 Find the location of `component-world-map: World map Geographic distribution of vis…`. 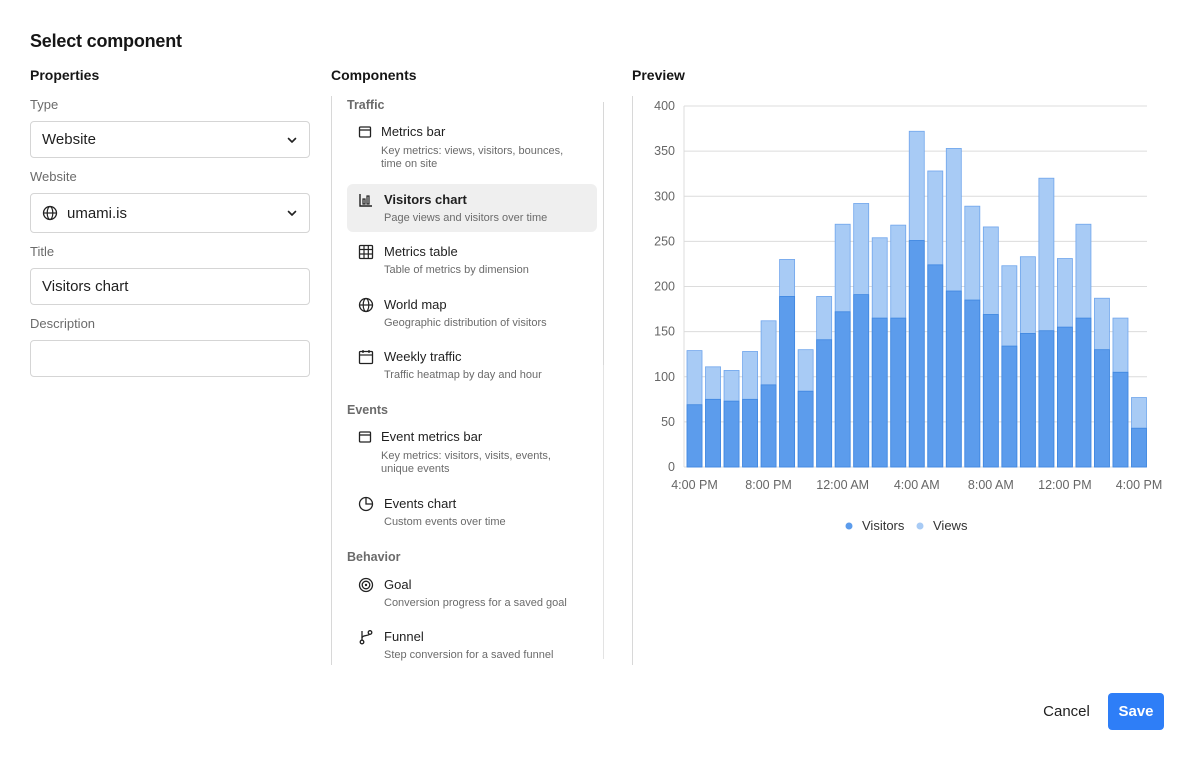

component-world-map: World map Geographic distribution of vis… is located at coordinates (472, 316).